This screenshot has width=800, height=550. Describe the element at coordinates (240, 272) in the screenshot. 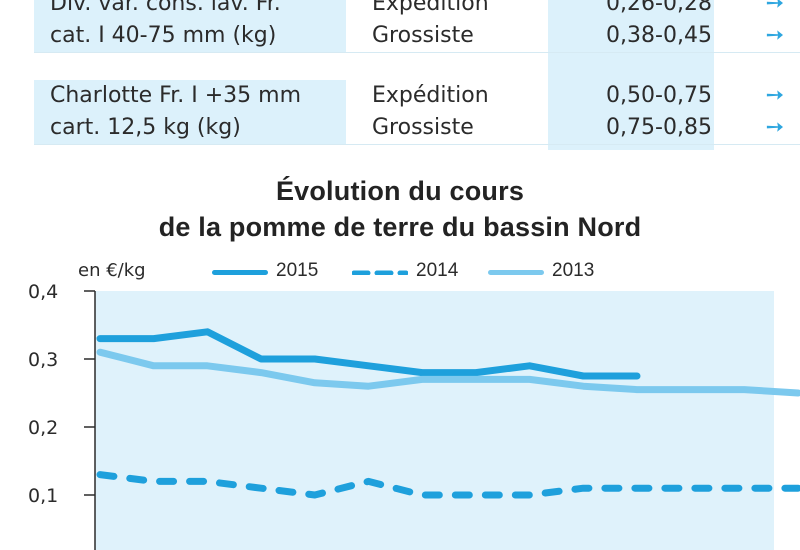

I see `legend-swatch-2015` at that location.